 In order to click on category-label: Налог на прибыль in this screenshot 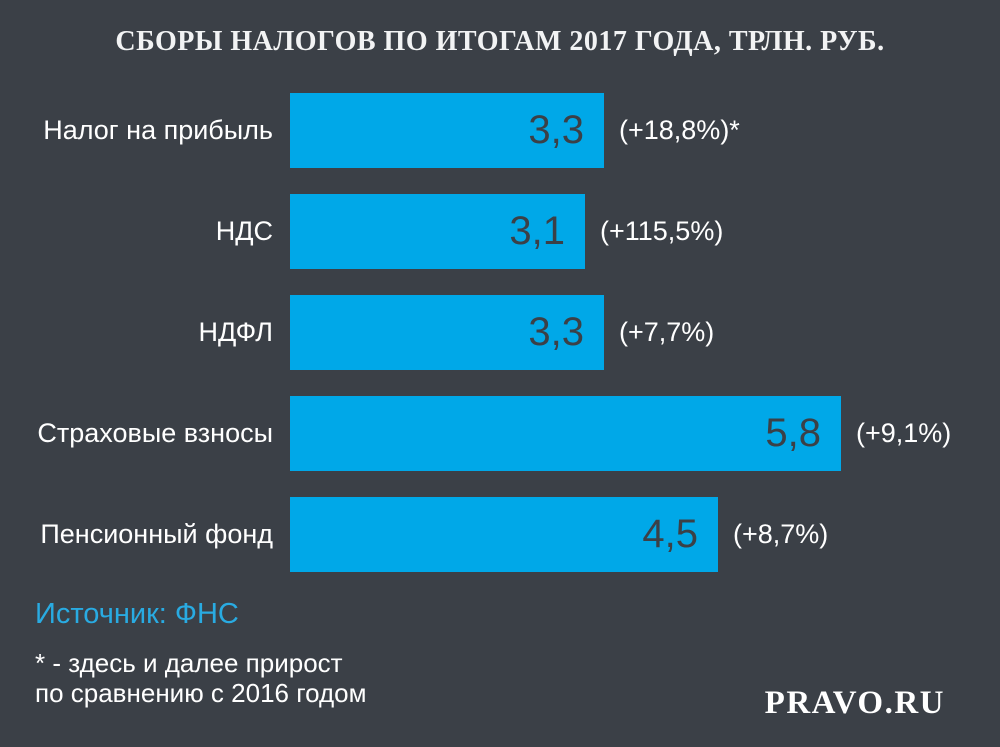, I will do `click(158, 130)`.